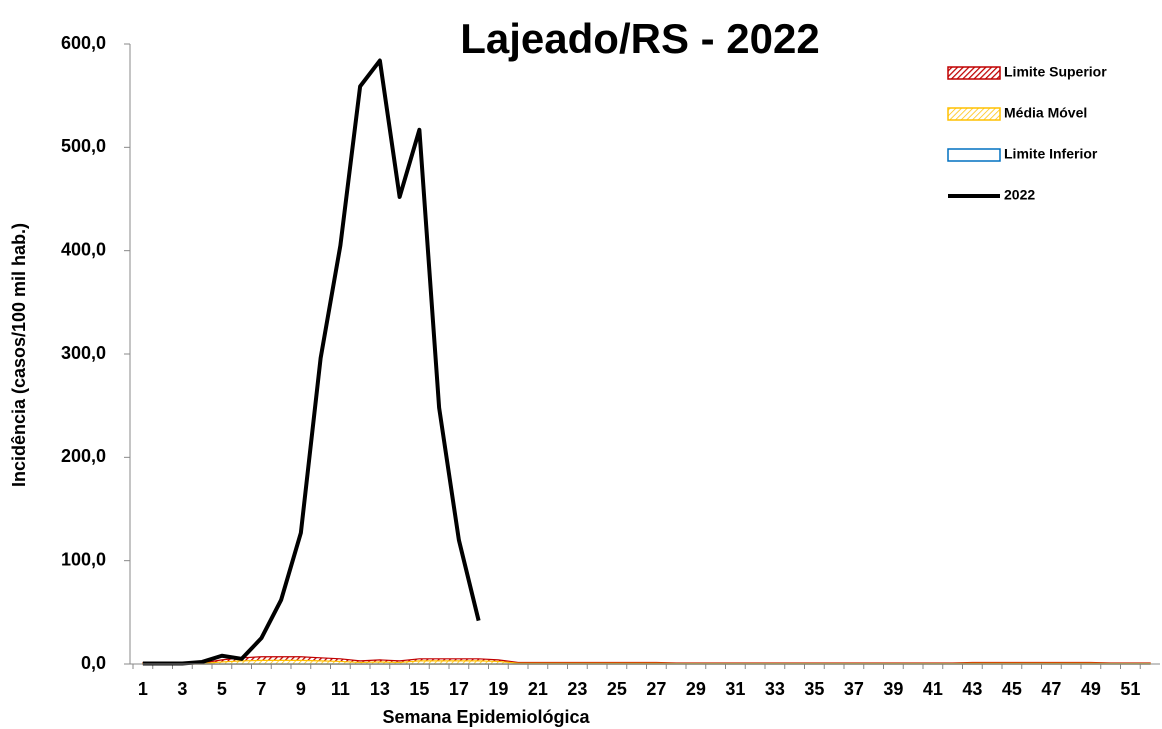  I want to click on legend-label: Limite Inferior, so click(1051, 154).